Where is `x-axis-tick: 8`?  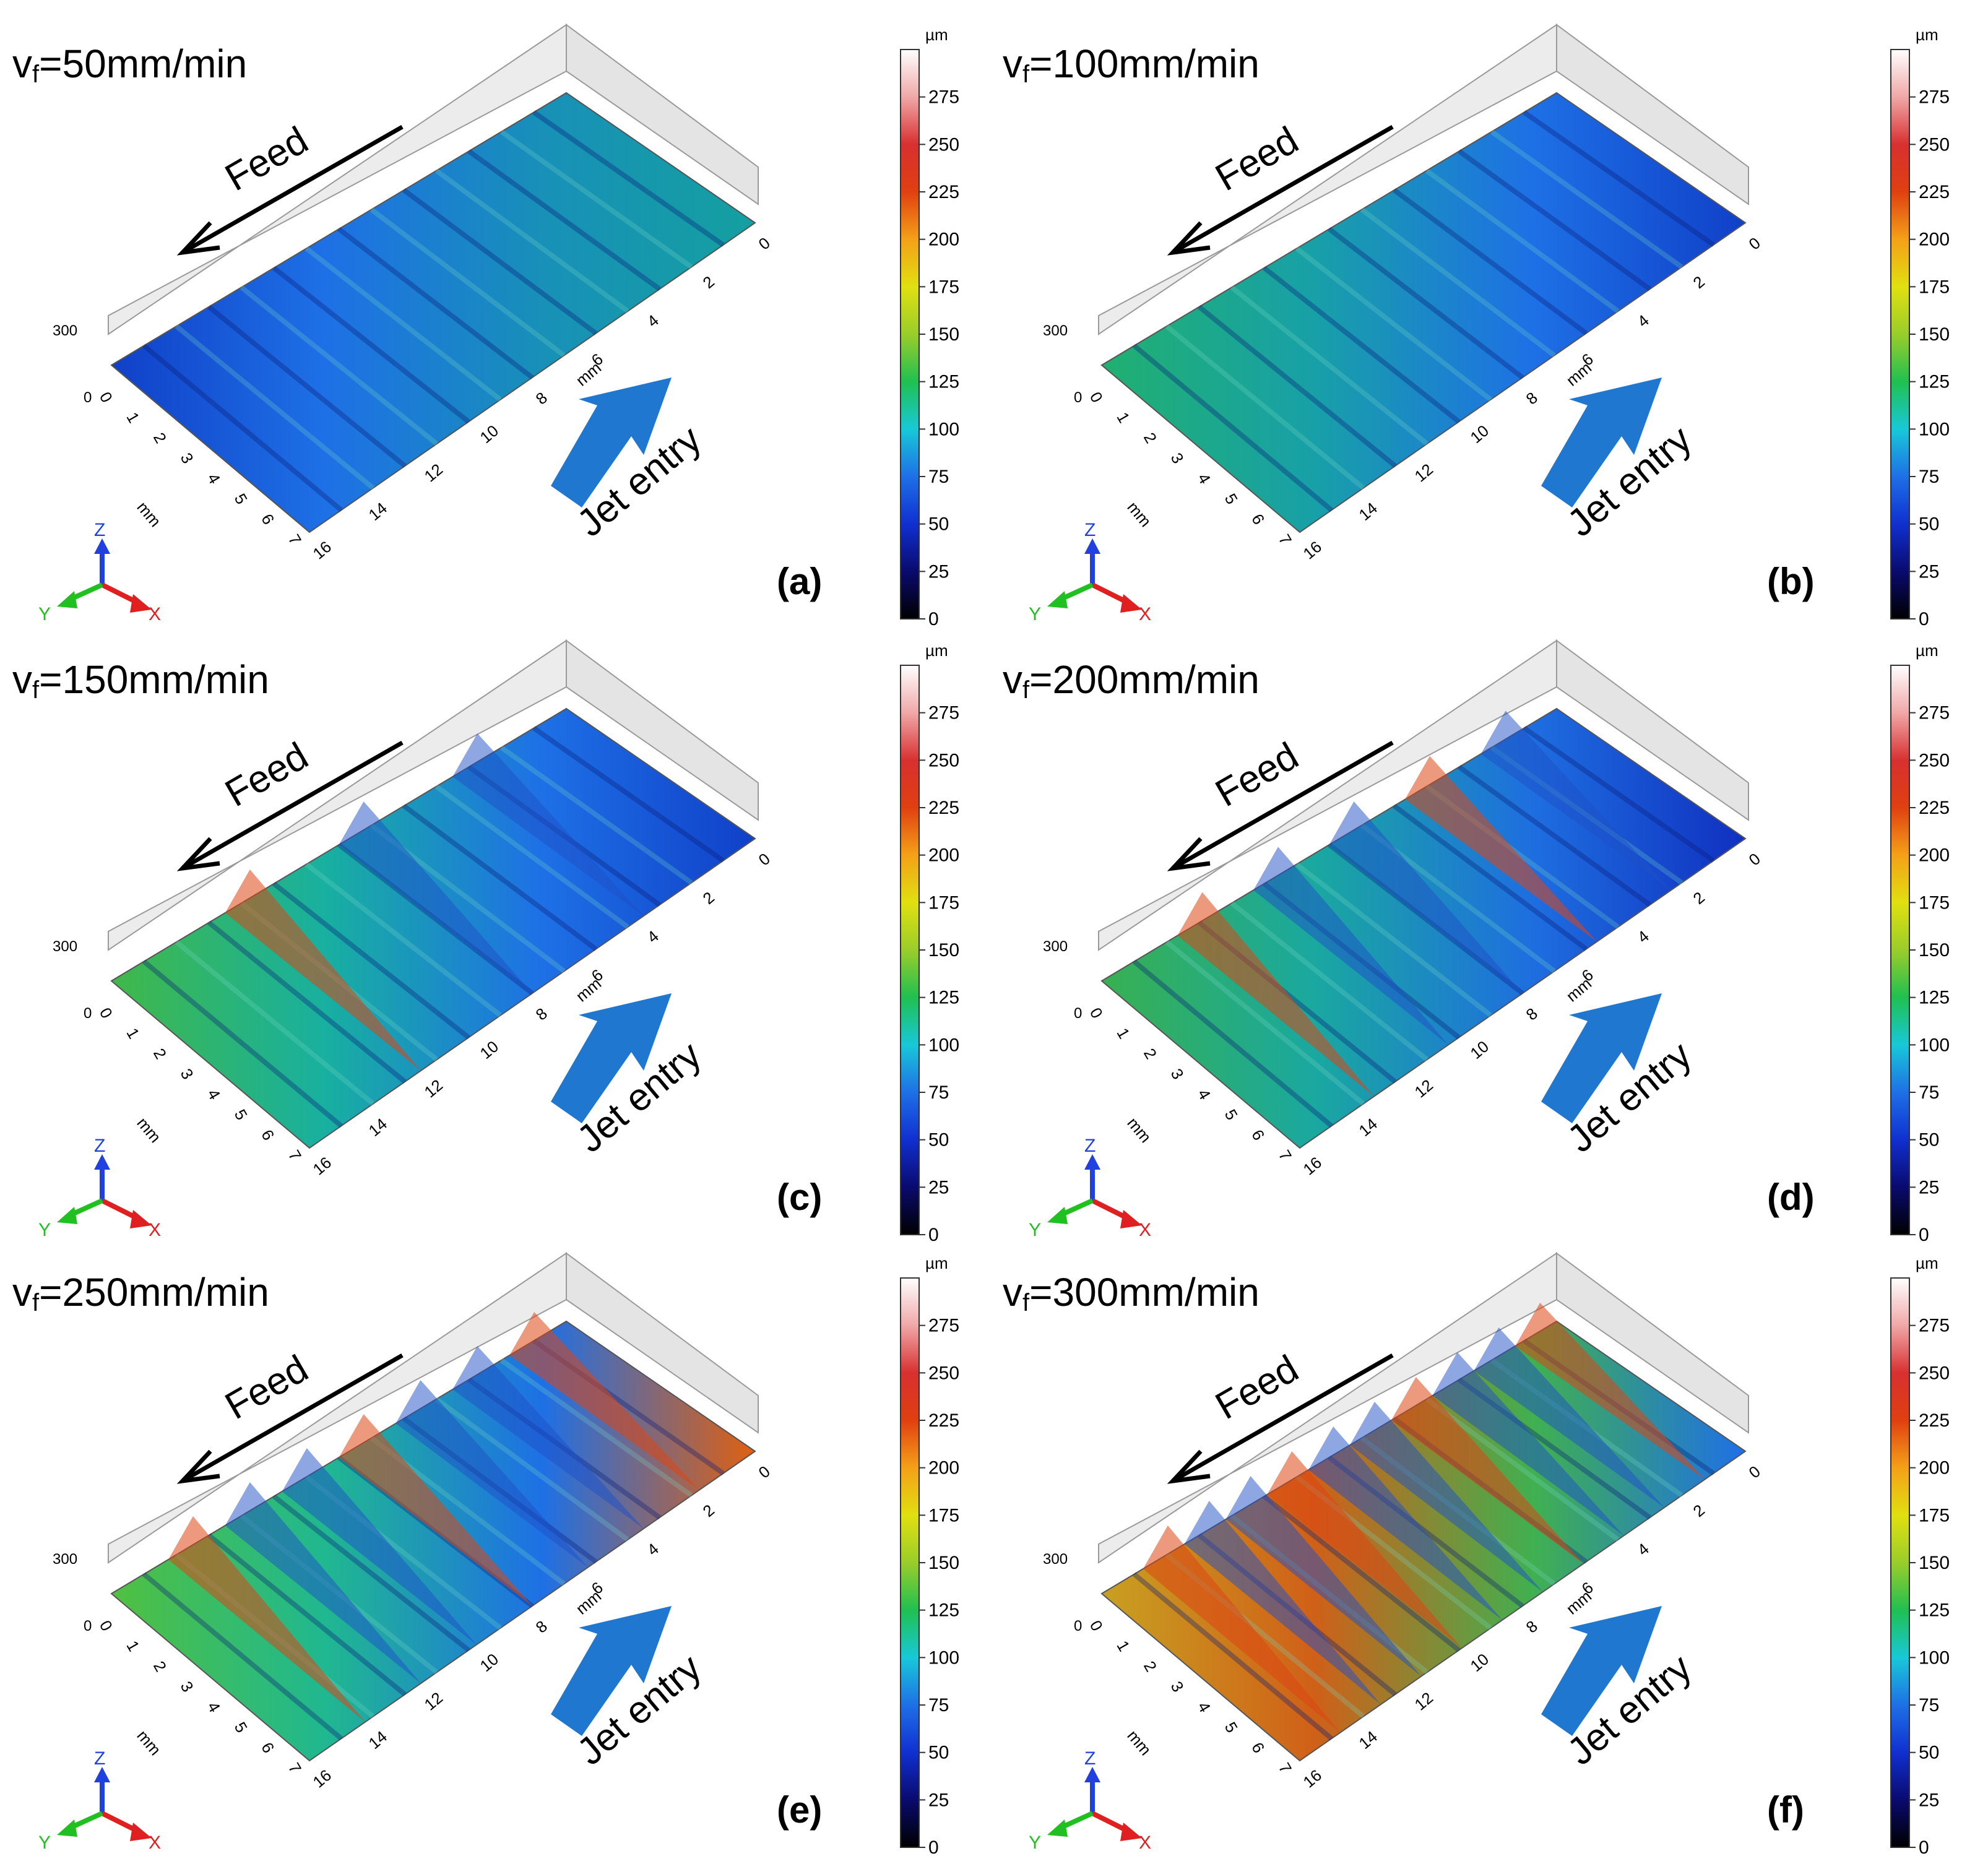
x-axis-tick: 8 is located at coordinates (1532, 1014).